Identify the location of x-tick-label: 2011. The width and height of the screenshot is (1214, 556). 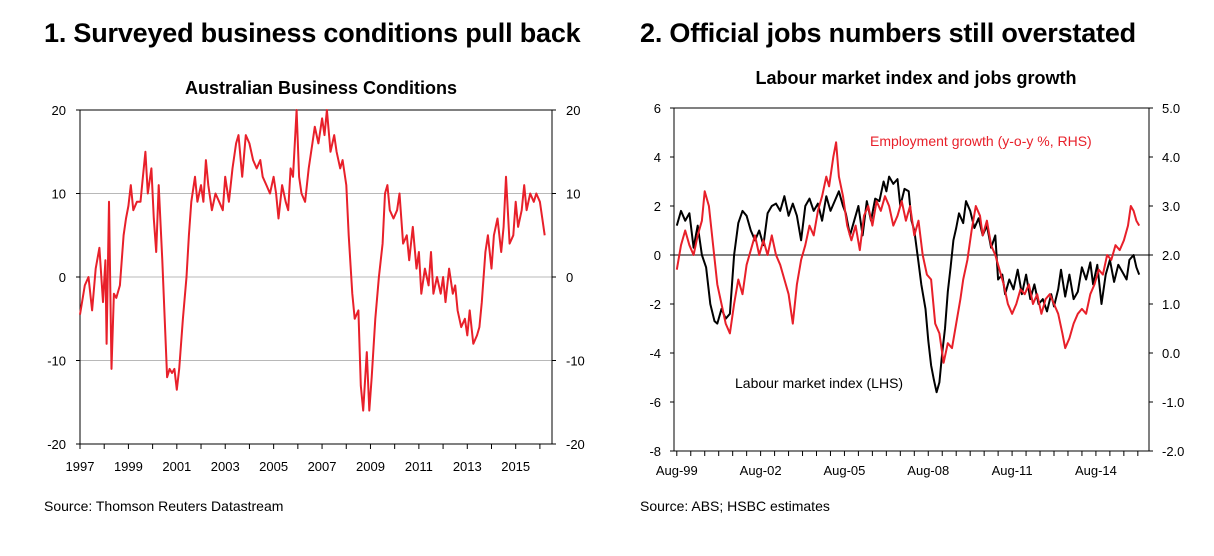
(419, 466).